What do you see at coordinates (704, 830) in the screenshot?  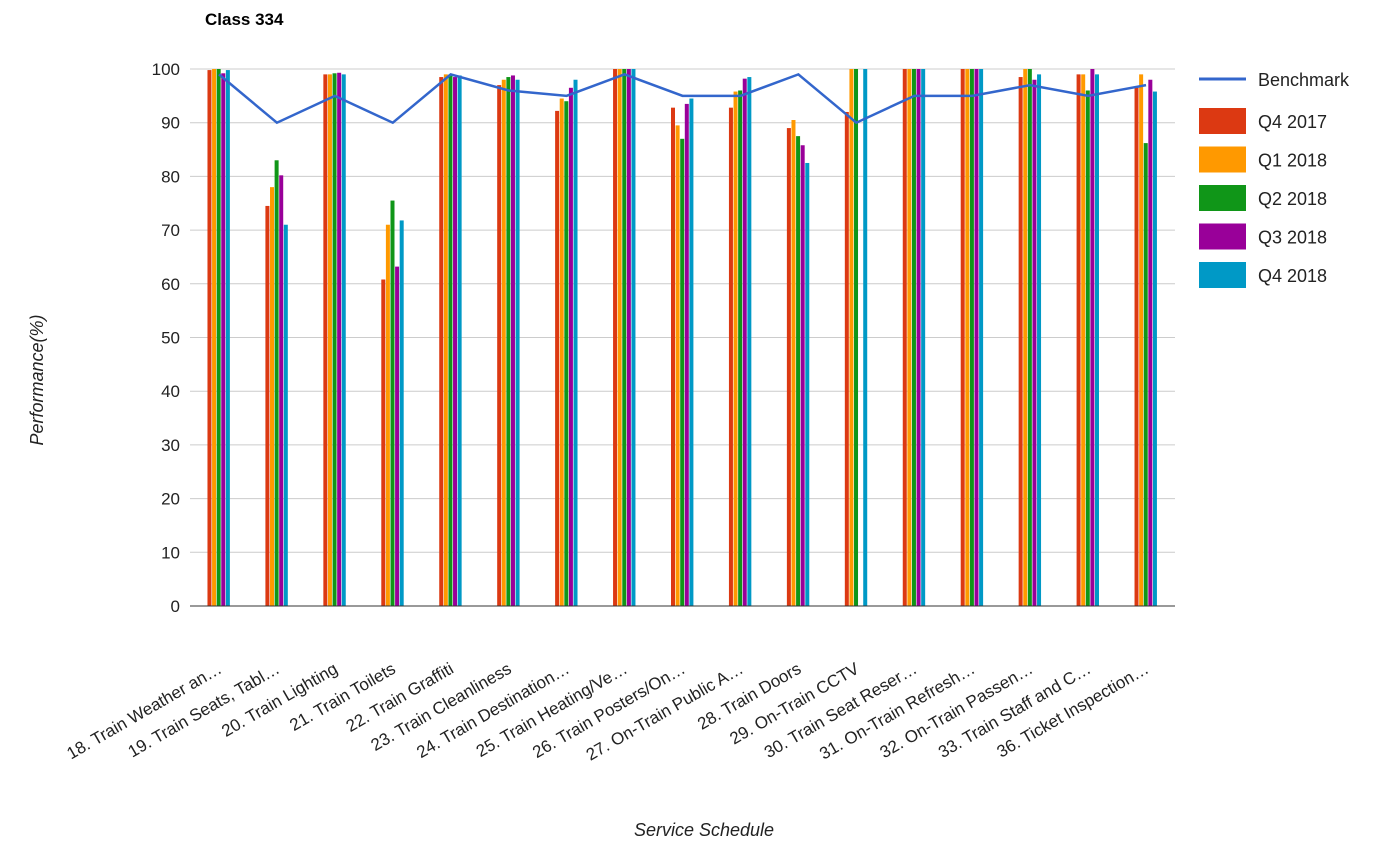 I see `x-axis-title: Service Schedule` at bounding box center [704, 830].